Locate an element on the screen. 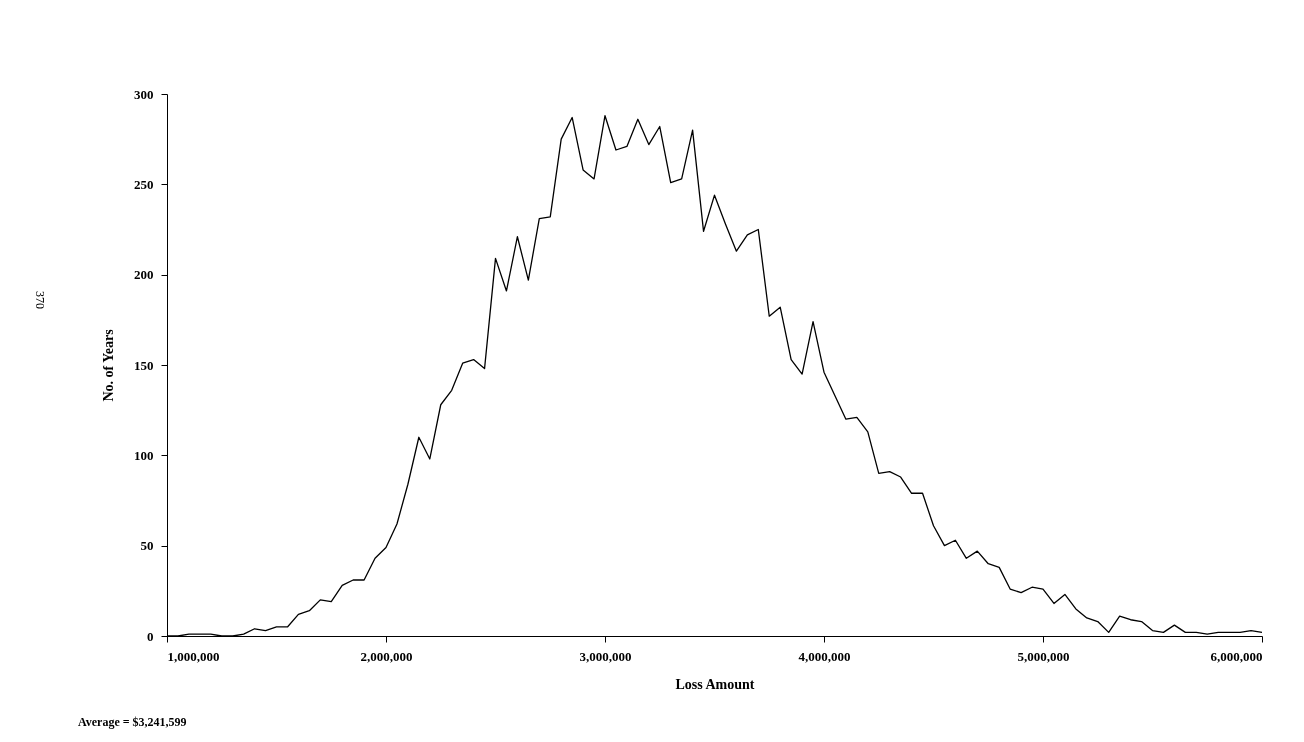 This screenshot has height=742, width=1304. text: 370 is located at coordinates (40, 300).